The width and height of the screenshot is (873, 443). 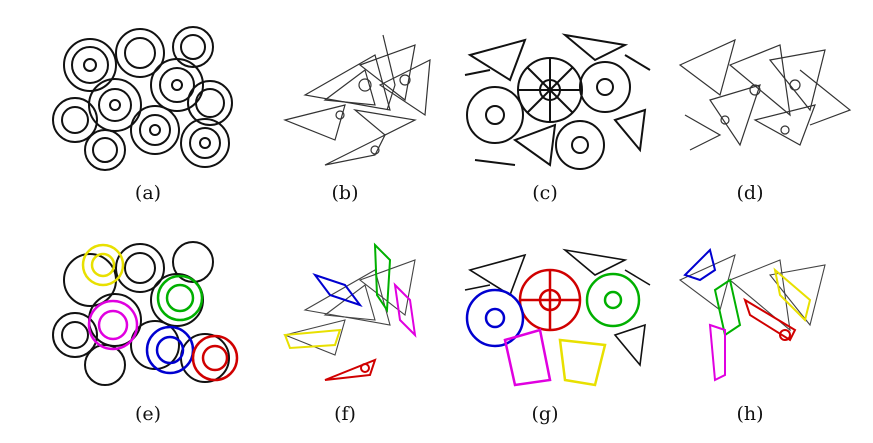 What do you see at coordinates (345, 193) in the screenshot?
I see `caption-b: (b)` at bounding box center [345, 193].